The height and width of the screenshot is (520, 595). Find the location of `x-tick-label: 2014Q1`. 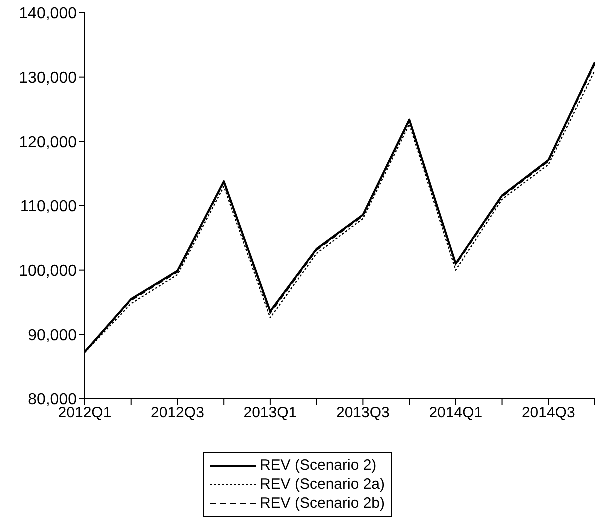

x-tick-label: 2014Q1 is located at coordinates (456, 413).